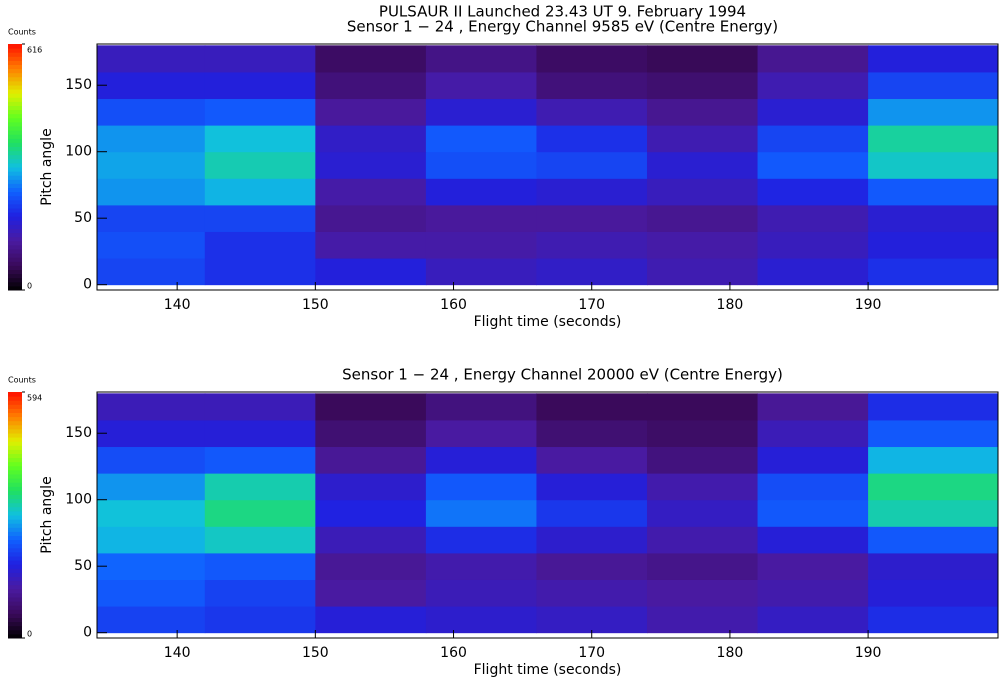  I want to click on x-tick-label: 140, so click(177, 653).